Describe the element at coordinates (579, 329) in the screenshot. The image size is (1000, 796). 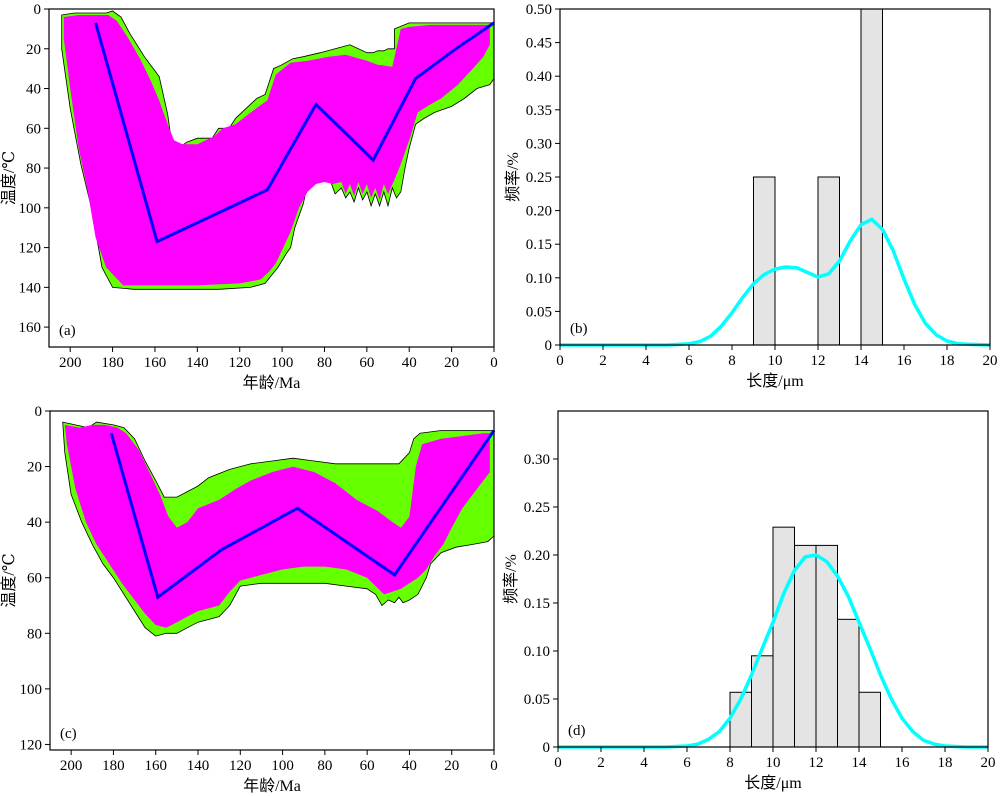
I see `panel-label: (b)` at that location.